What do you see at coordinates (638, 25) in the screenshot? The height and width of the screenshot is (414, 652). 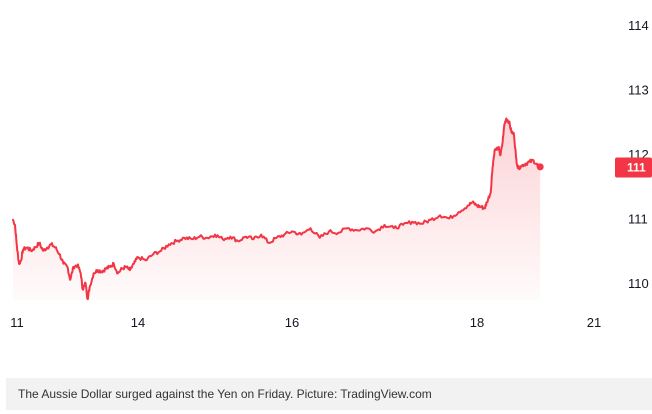 I see `y-tick-label: 114` at bounding box center [638, 25].